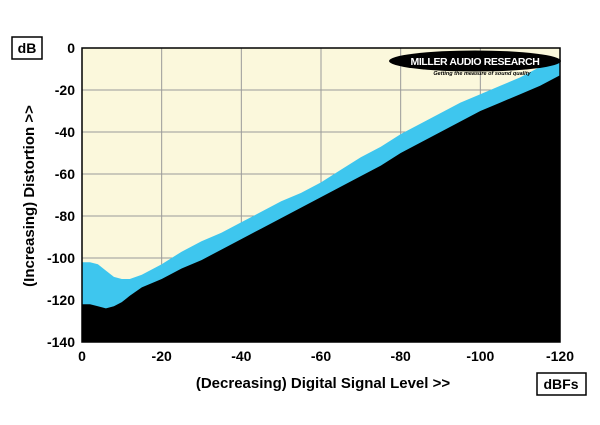 The width and height of the screenshot is (600, 425). I want to click on y-unit-box: dB, so click(27, 48).